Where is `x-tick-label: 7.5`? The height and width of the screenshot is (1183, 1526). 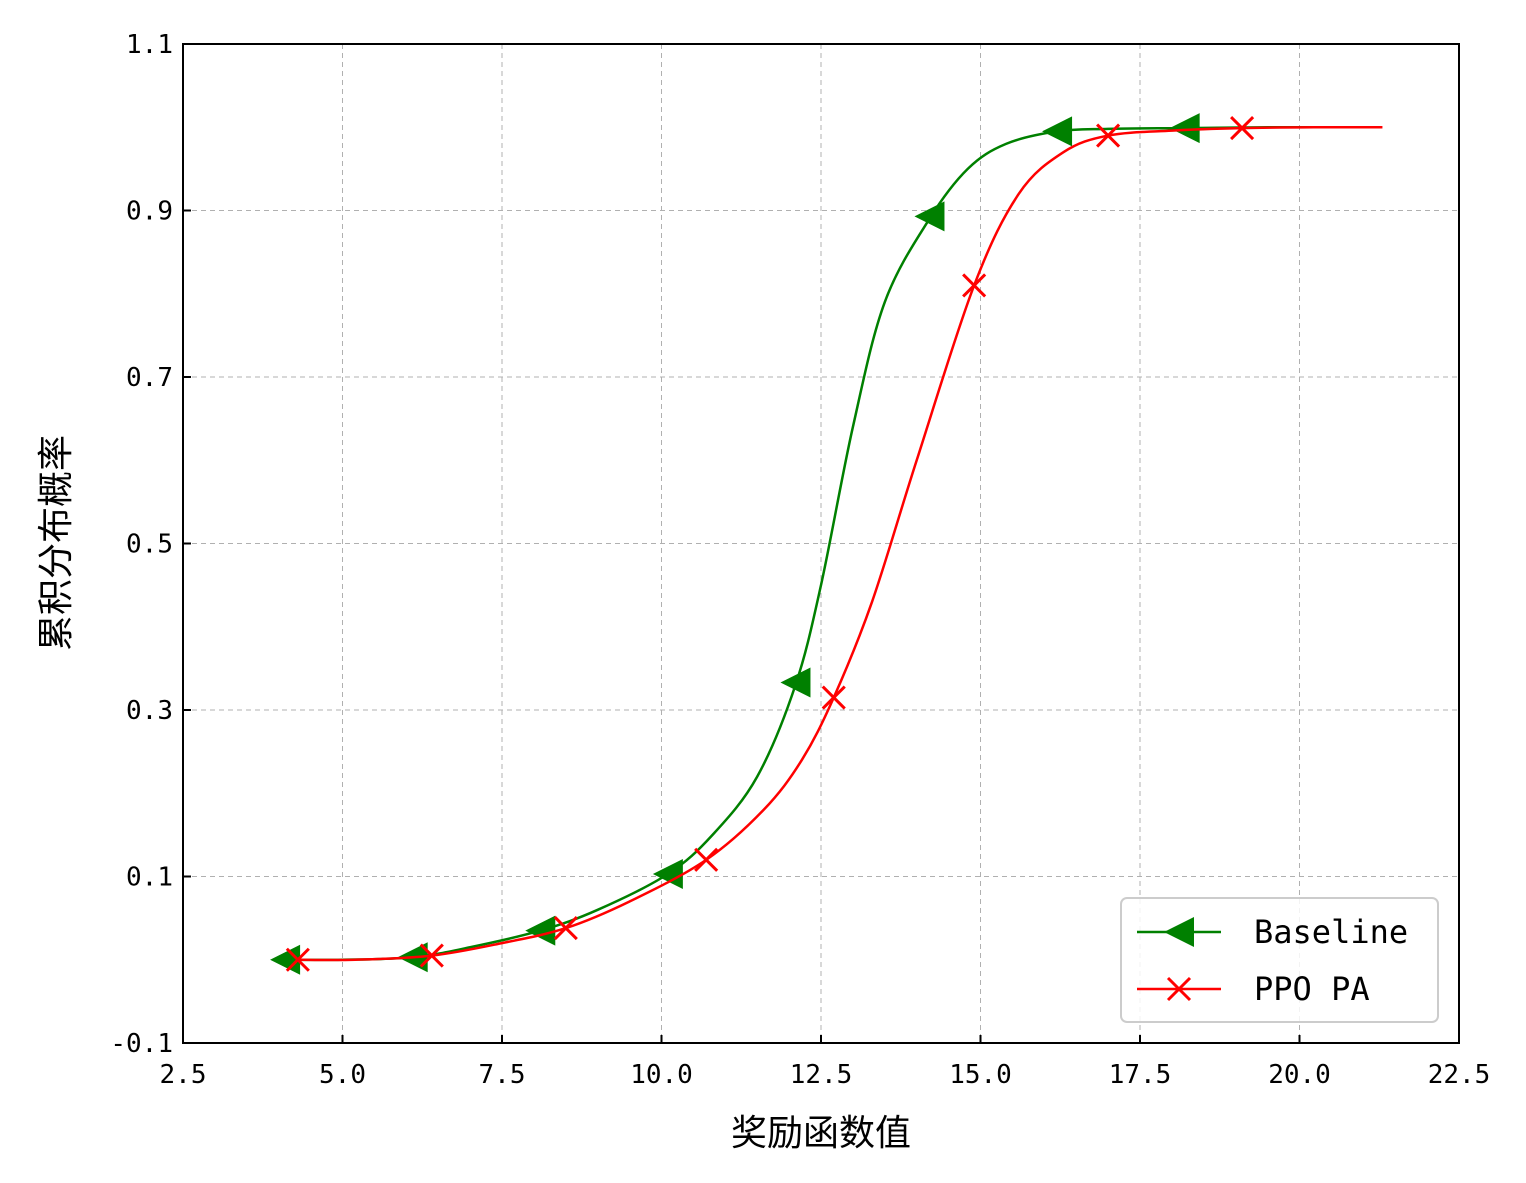 x-tick-label: 7.5 is located at coordinates (502, 1075).